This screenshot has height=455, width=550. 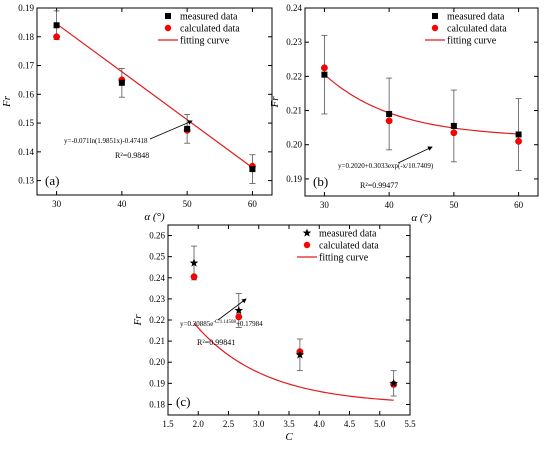 I want to click on fit-equation: y=-0.071ln(1.9851x)-0.47418, so click(x=106, y=141).